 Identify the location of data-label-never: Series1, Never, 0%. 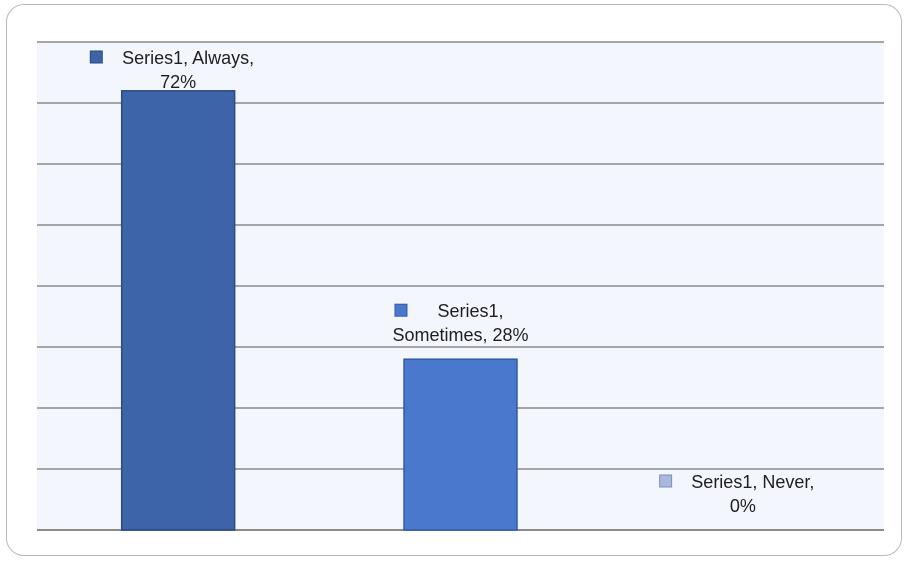
(736, 494).